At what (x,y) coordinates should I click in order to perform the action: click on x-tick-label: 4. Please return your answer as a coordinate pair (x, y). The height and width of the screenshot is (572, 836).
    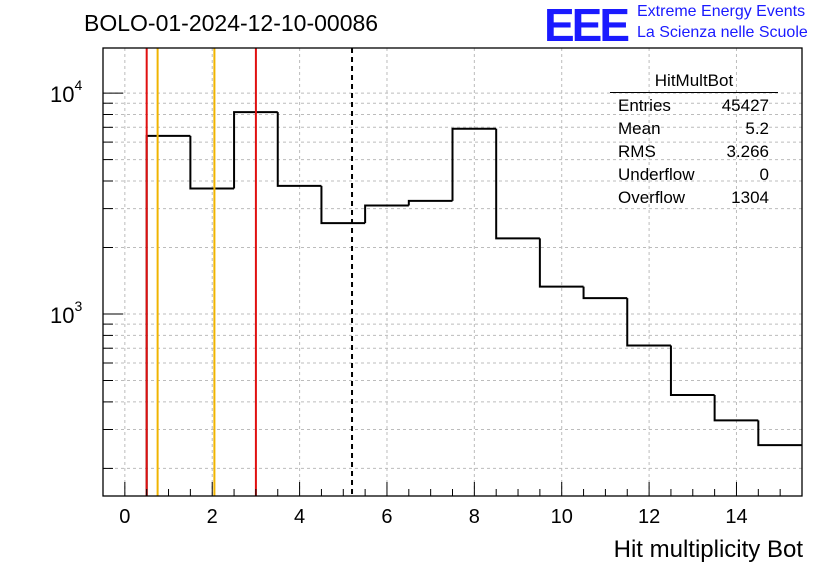
    Looking at the image, I should click on (299, 517).